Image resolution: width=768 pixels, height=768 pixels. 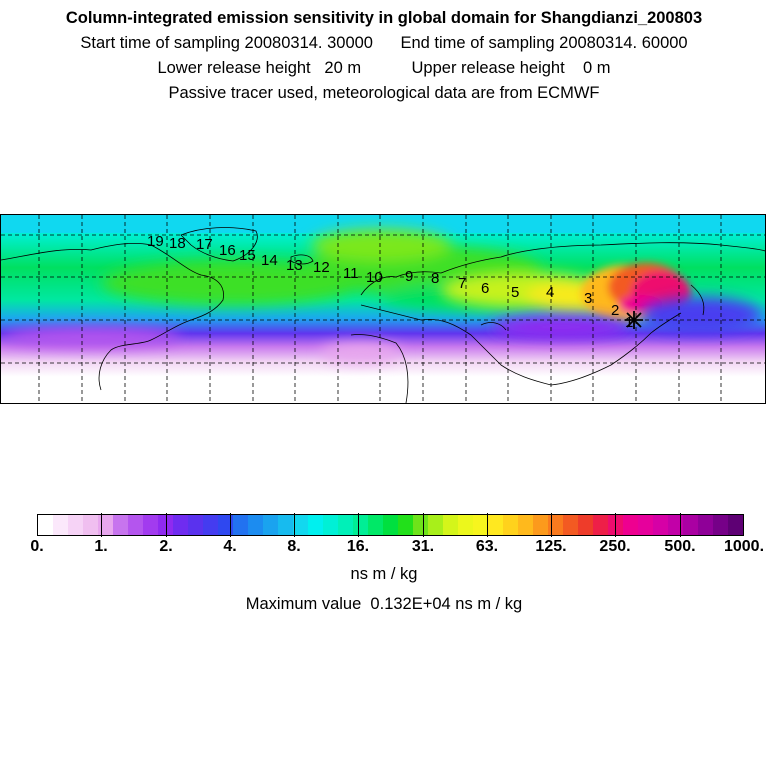 I want to click on northern-band, so click(x=383, y=224).